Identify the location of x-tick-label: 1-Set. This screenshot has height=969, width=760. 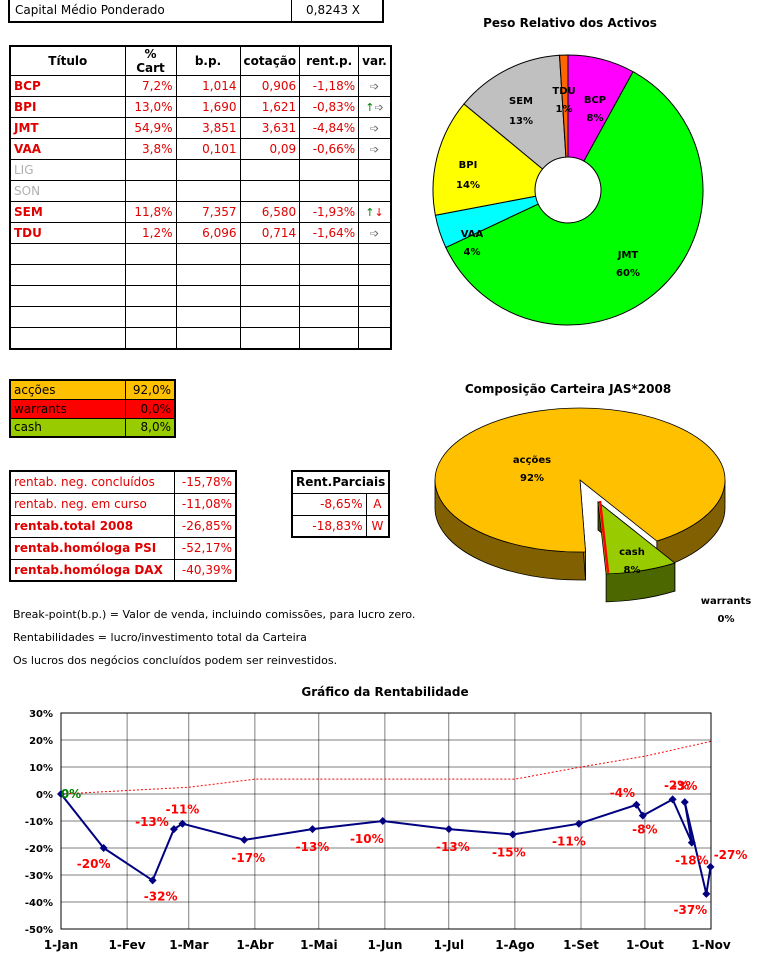
(581, 945).